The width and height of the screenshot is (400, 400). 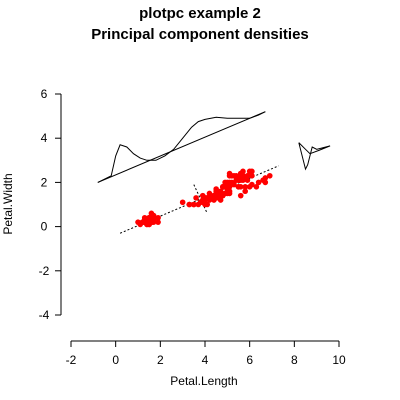 I want to click on x-tick-label: 0, so click(x=115, y=360).